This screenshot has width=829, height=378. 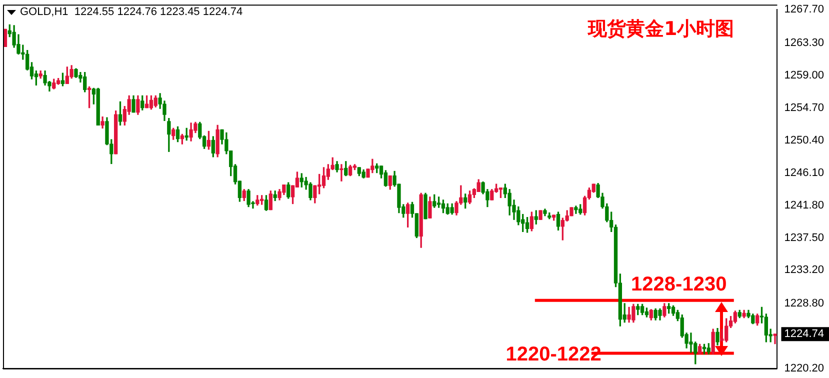 What do you see at coordinates (804, 75) in the screenshot?
I see `y-tick-label: 1259.00` at bounding box center [804, 75].